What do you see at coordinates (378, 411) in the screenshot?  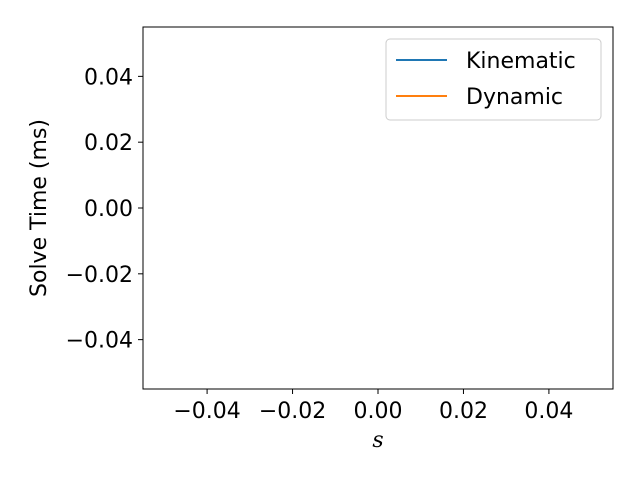 I see `x-tick-label: 0.00` at bounding box center [378, 411].